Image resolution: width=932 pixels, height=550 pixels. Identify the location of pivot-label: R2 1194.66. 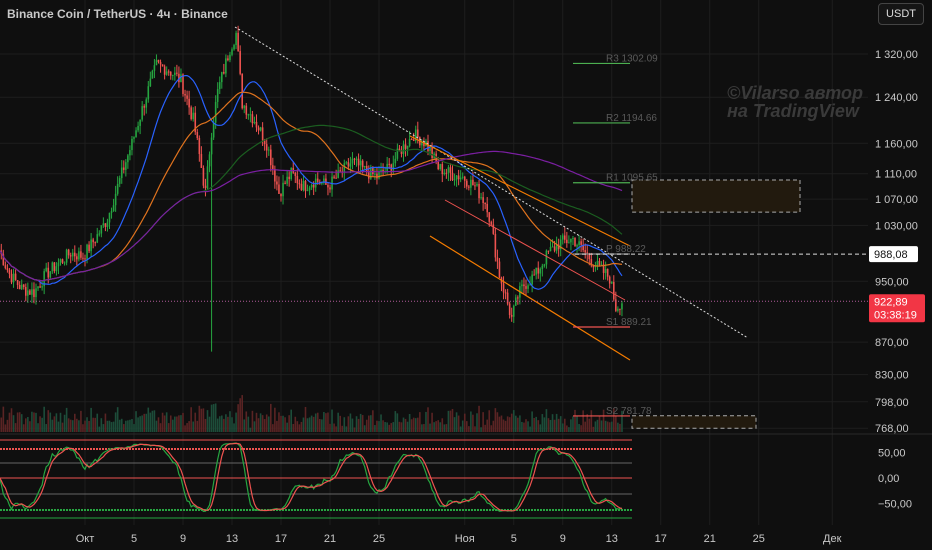
(631, 118).